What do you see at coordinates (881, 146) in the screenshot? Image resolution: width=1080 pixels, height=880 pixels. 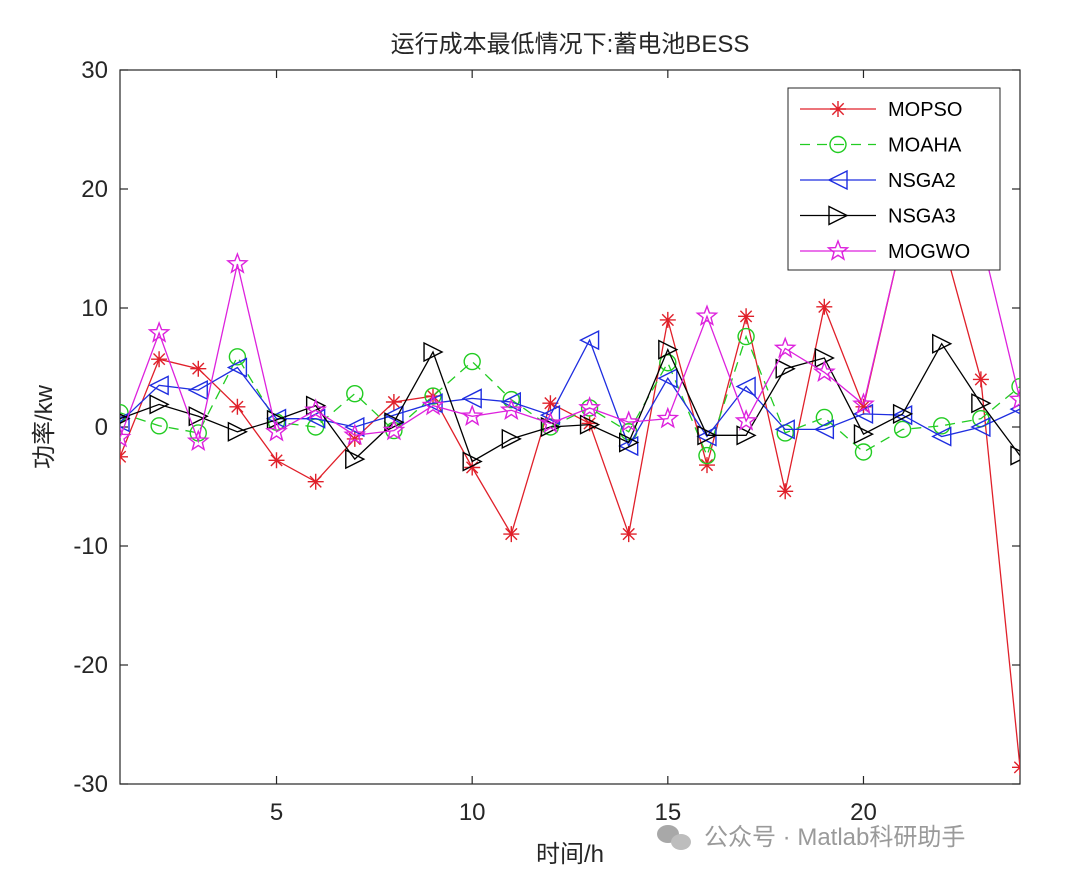 I see `legend-item-moaha: MOAHA` at bounding box center [881, 146].